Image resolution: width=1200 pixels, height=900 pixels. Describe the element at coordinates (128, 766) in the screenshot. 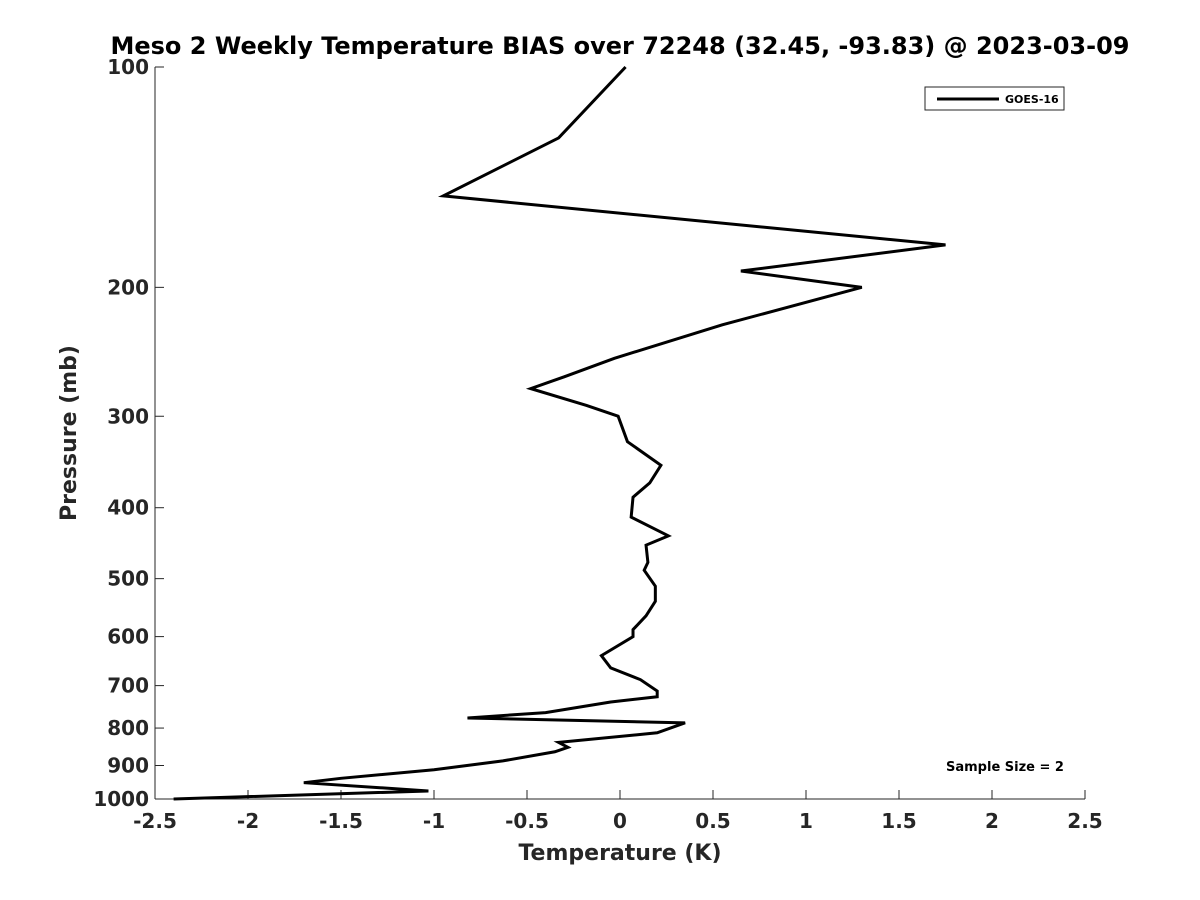

I see `y-tick-label: 900` at that location.